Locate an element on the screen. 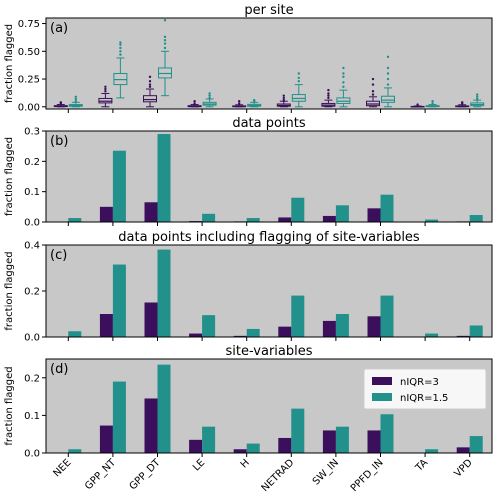 The width and height of the screenshot is (500, 498). x-tick-label: GPP_DT is located at coordinates (146, 475).